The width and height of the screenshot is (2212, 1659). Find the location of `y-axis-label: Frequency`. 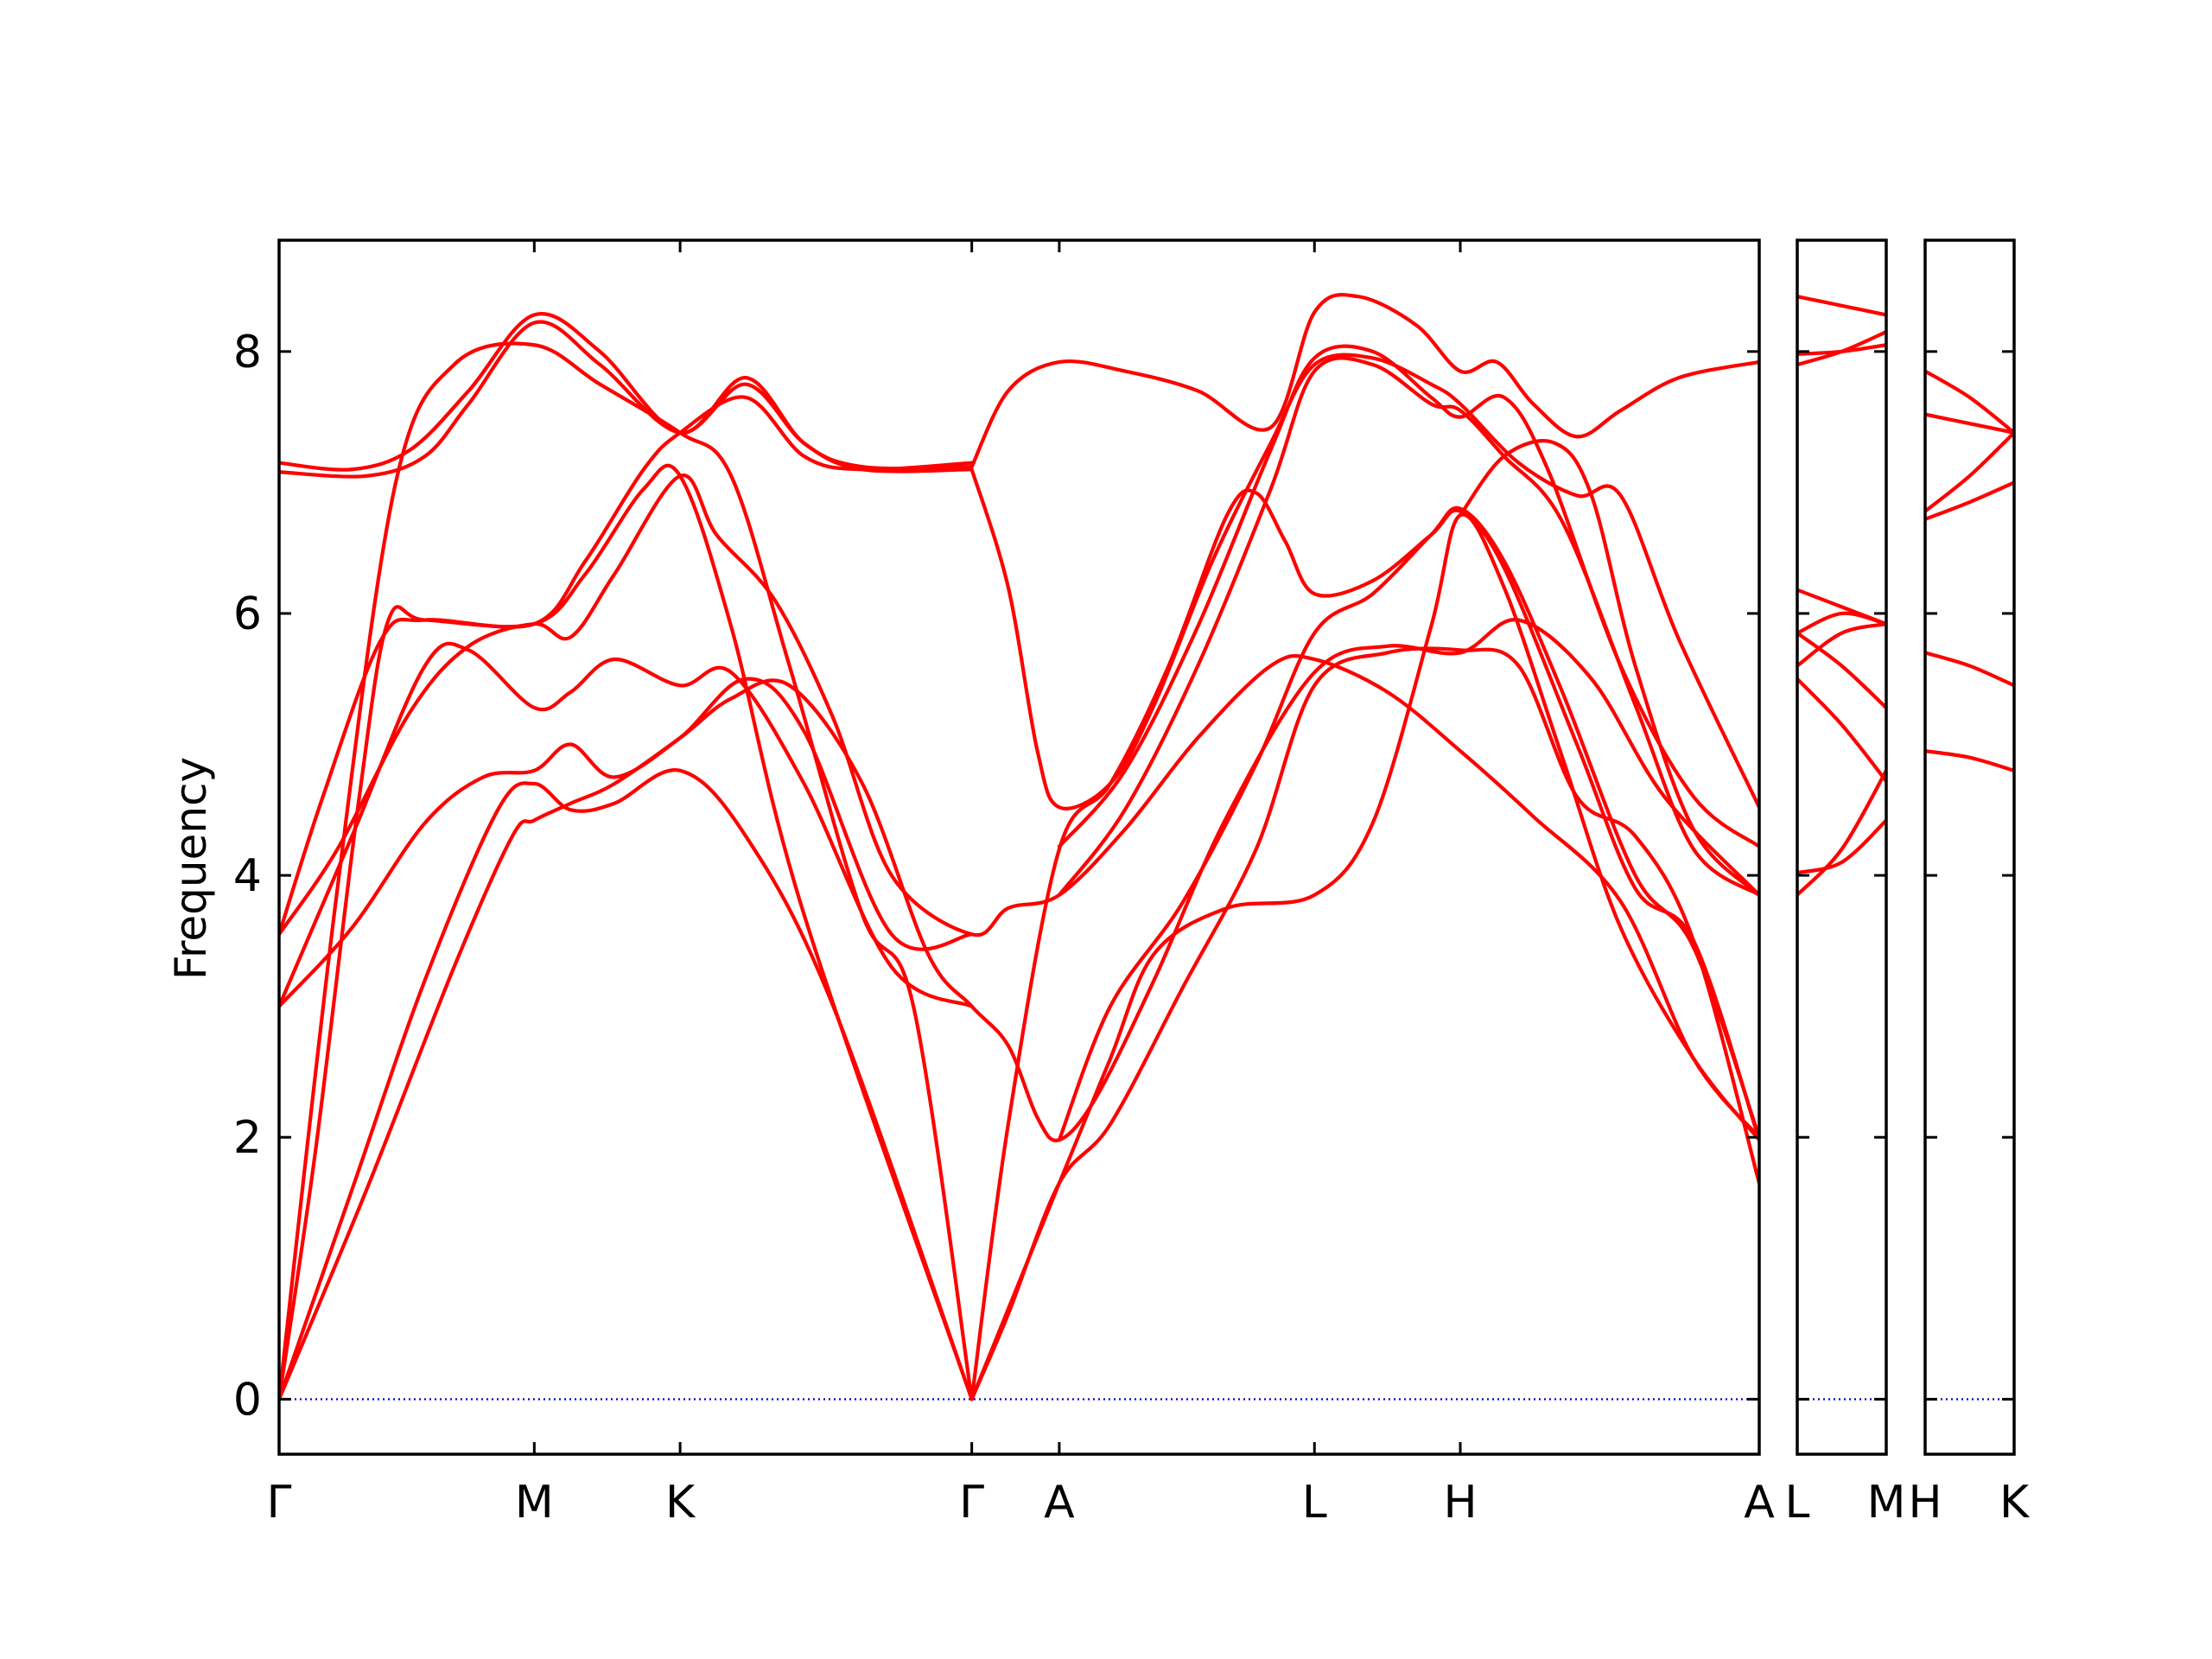

y-axis-label: Frequency is located at coordinates (191, 868).